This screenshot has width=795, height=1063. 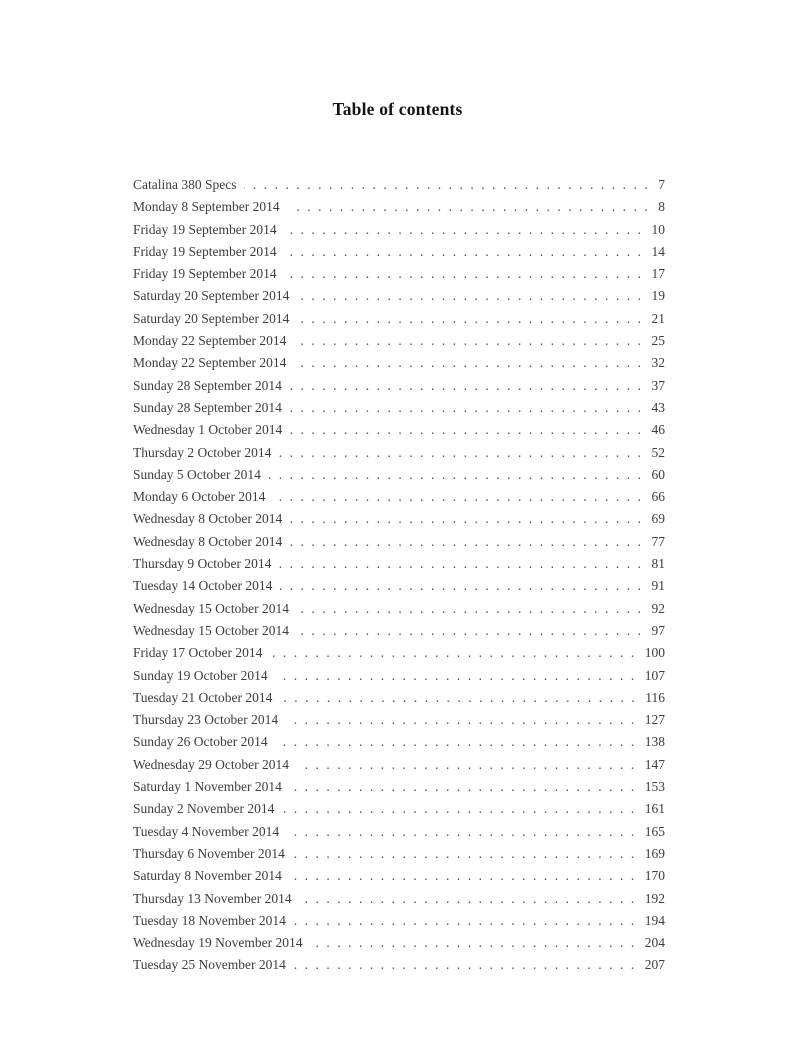 What do you see at coordinates (658, 630) in the screenshot?
I see `toc-entry-page-number: 97` at bounding box center [658, 630].